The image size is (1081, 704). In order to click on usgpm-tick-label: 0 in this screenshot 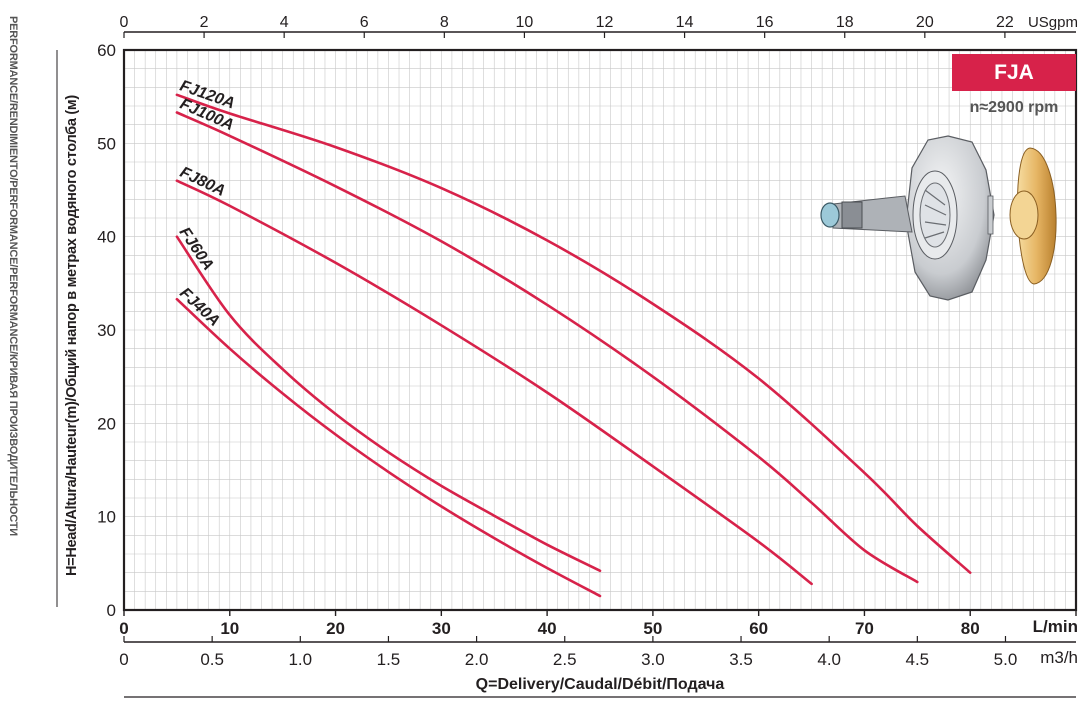, I will do `click(124, 22)`.